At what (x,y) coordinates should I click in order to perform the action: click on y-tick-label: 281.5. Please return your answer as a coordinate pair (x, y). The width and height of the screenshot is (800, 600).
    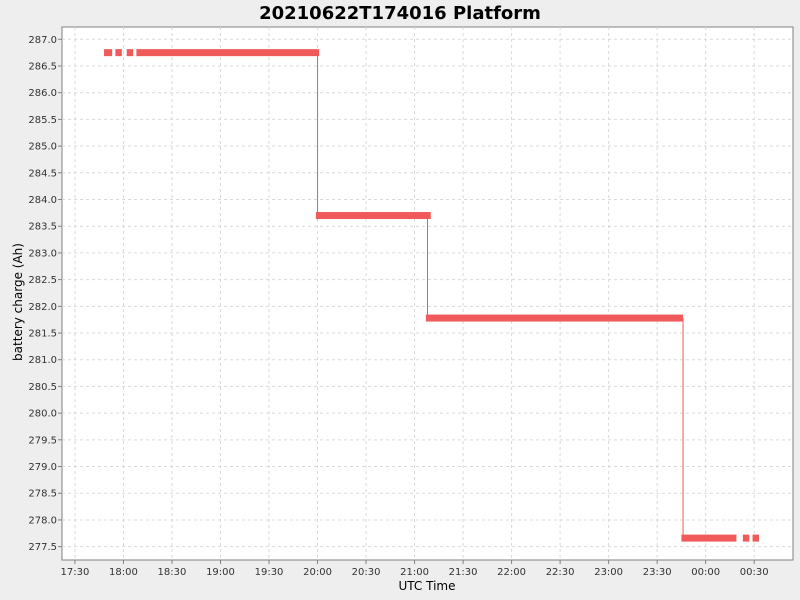
    Looking at the image, I should click on (42, 334).